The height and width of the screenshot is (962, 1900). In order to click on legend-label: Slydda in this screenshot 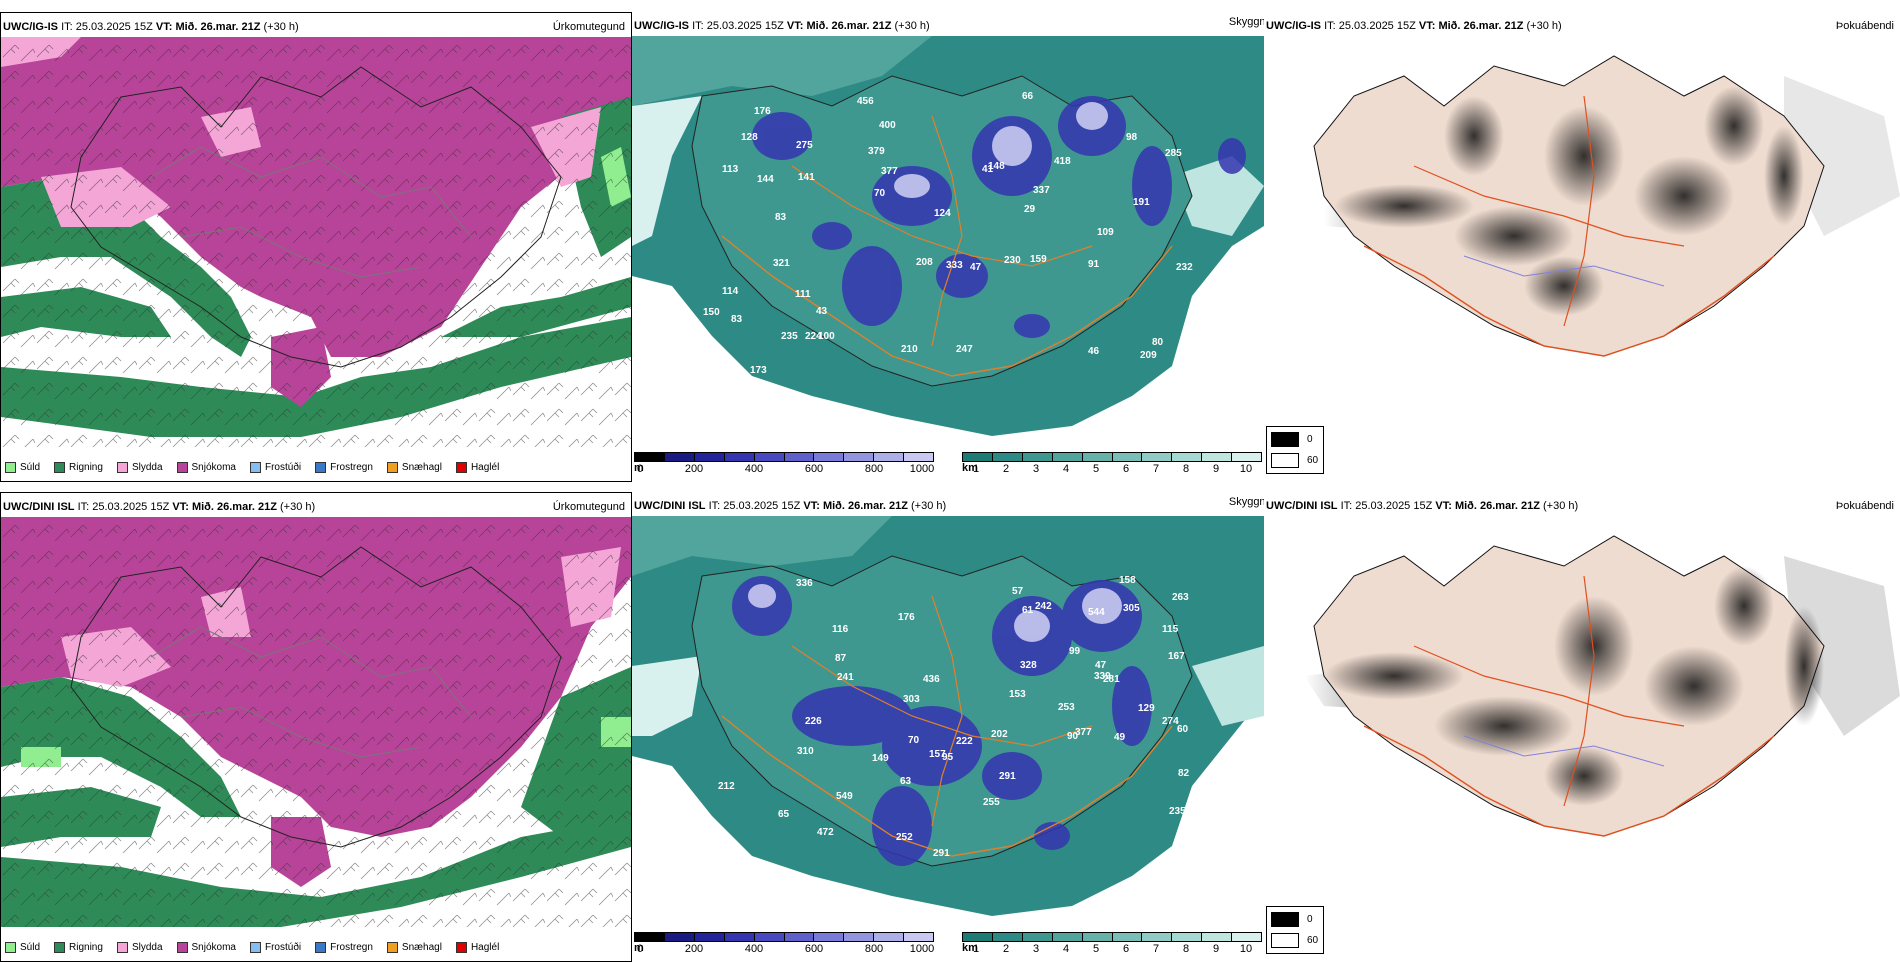, I will do `click(147, 947)`.